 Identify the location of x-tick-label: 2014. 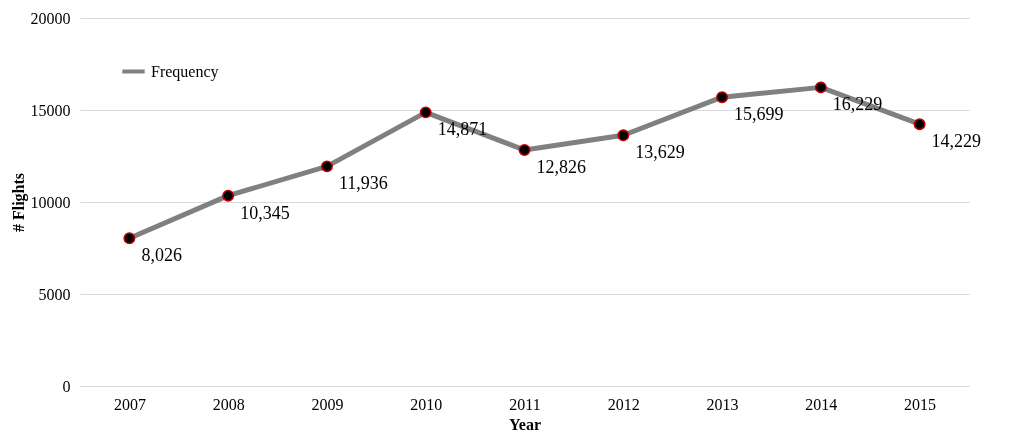
(821, 404).